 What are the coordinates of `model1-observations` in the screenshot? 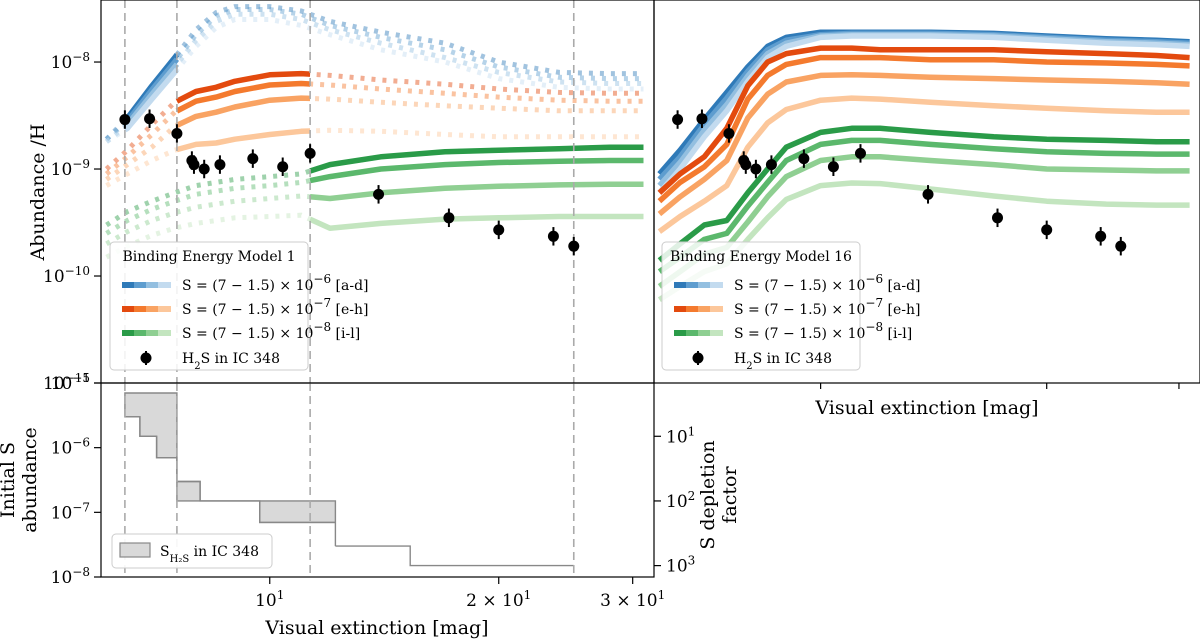 It's located at (349, 182).